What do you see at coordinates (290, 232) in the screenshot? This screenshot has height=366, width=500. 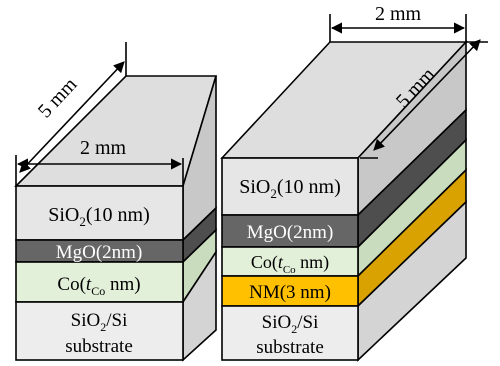 I see `right-label-mgo: MgO(2nm)` at bounding box center [290, 232].